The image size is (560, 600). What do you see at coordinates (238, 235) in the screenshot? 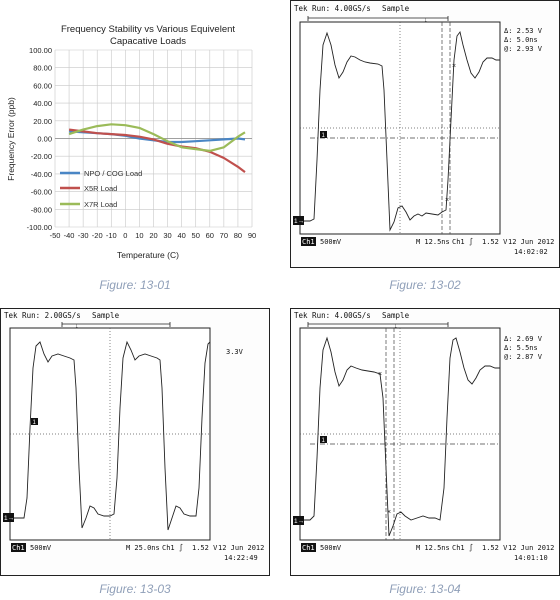
I see `x-tick-label: 80` at bounding box center [238, 235].